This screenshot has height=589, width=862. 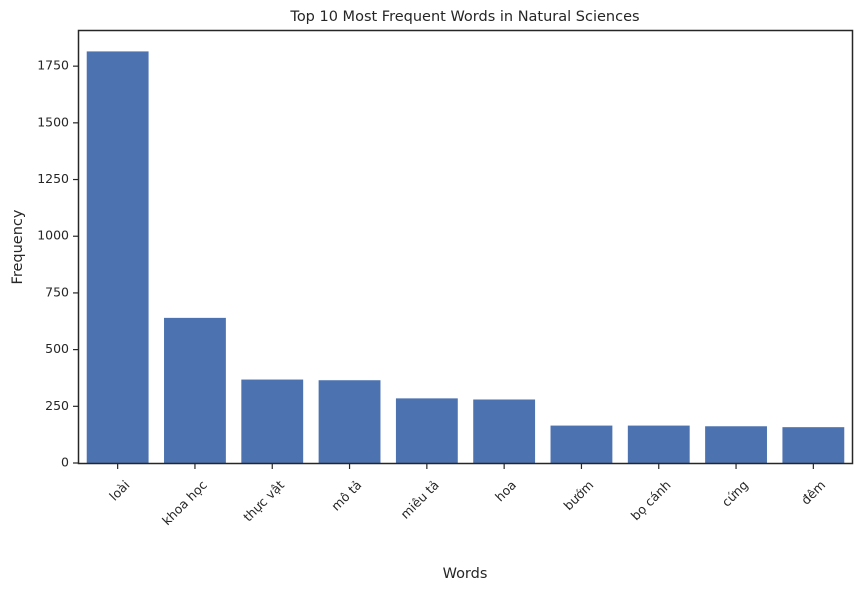 What do you see at coordinates (119, 490) in the screenshot?
I see `x-tick-label: loài` at bounding box center [119, 490].